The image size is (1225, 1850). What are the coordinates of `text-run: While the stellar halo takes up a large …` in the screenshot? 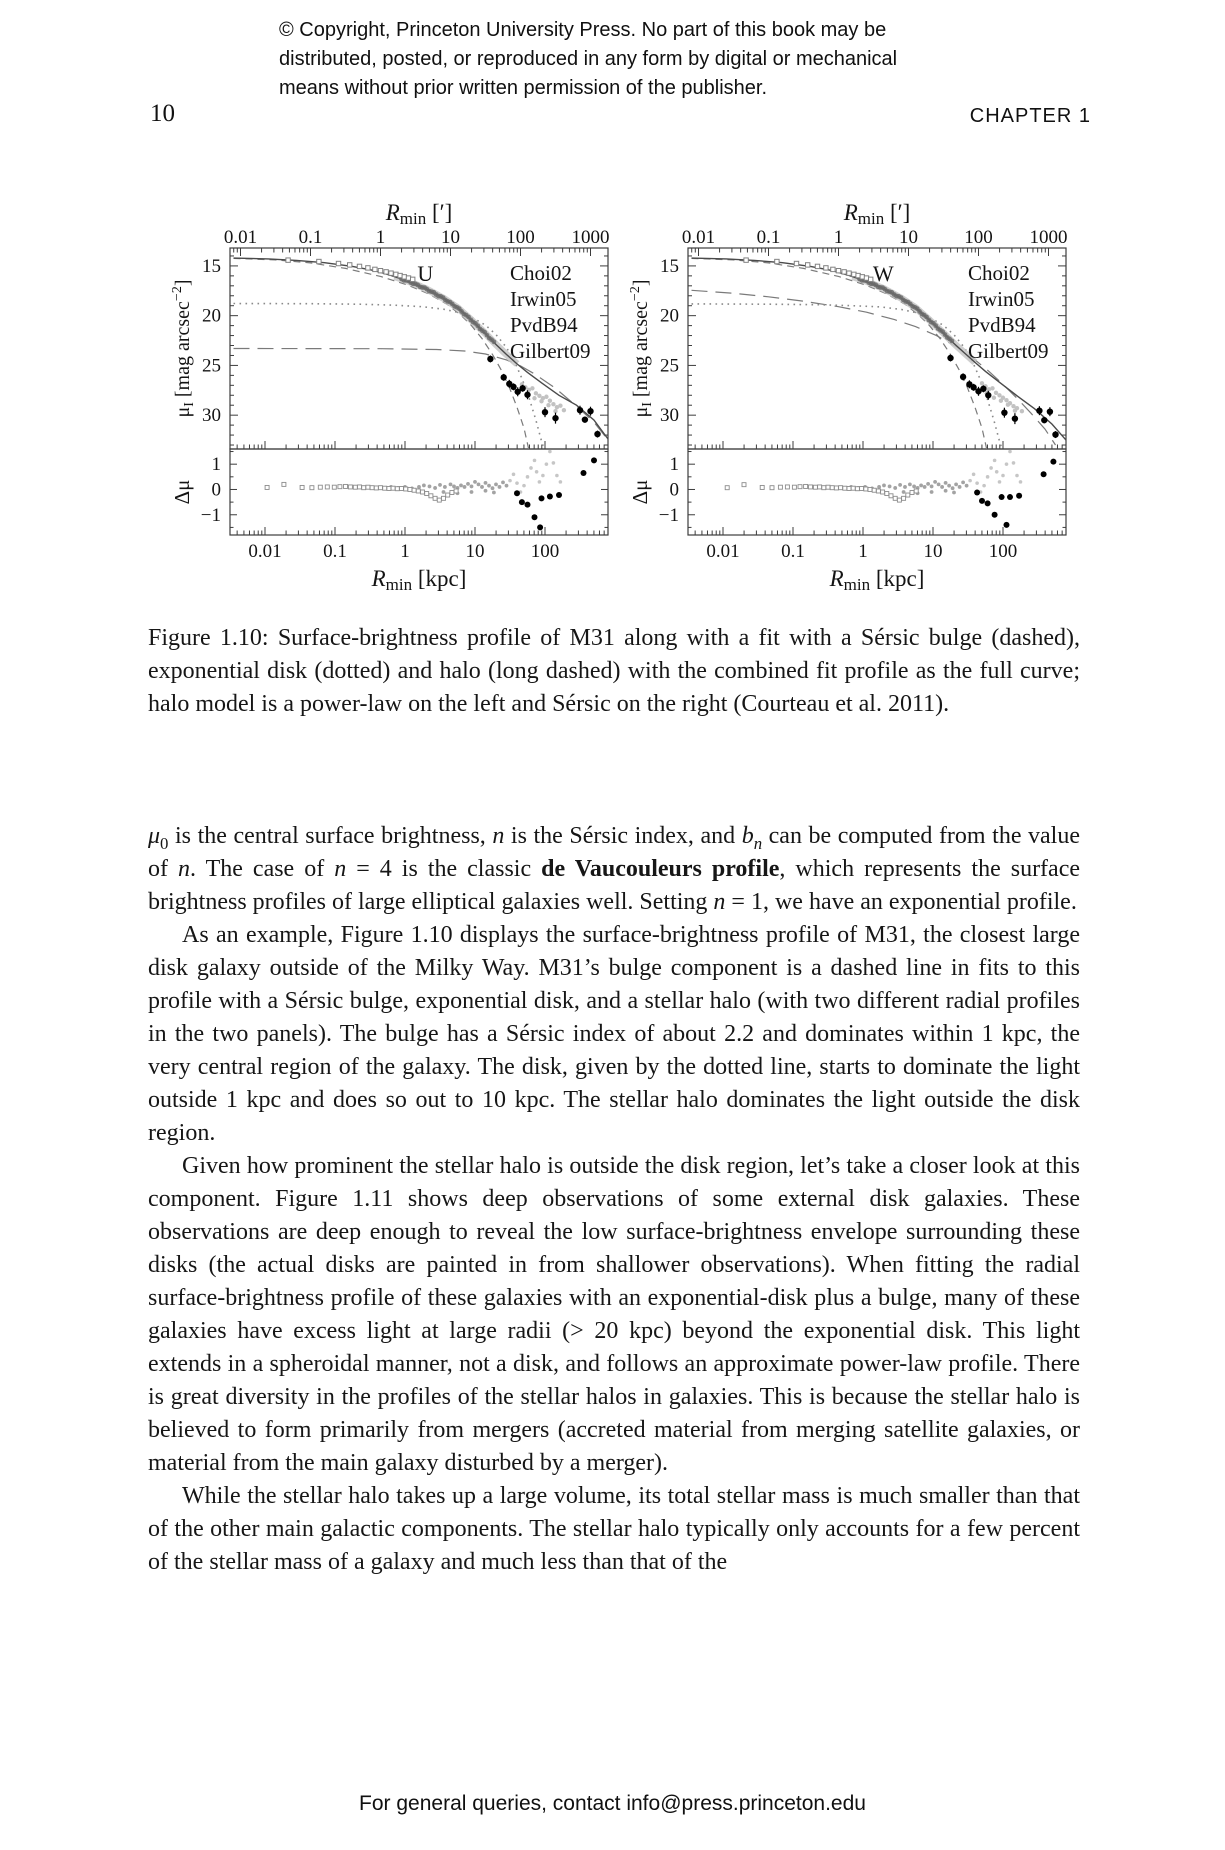 It's located at (614, 1529).